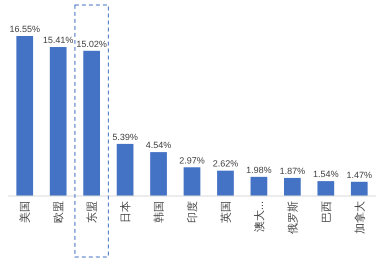 This screenshot has height=262, width=384. Describe the element at coordinates (225, 163) in the screenshot. I see `data-label: 2.62%` at that location.